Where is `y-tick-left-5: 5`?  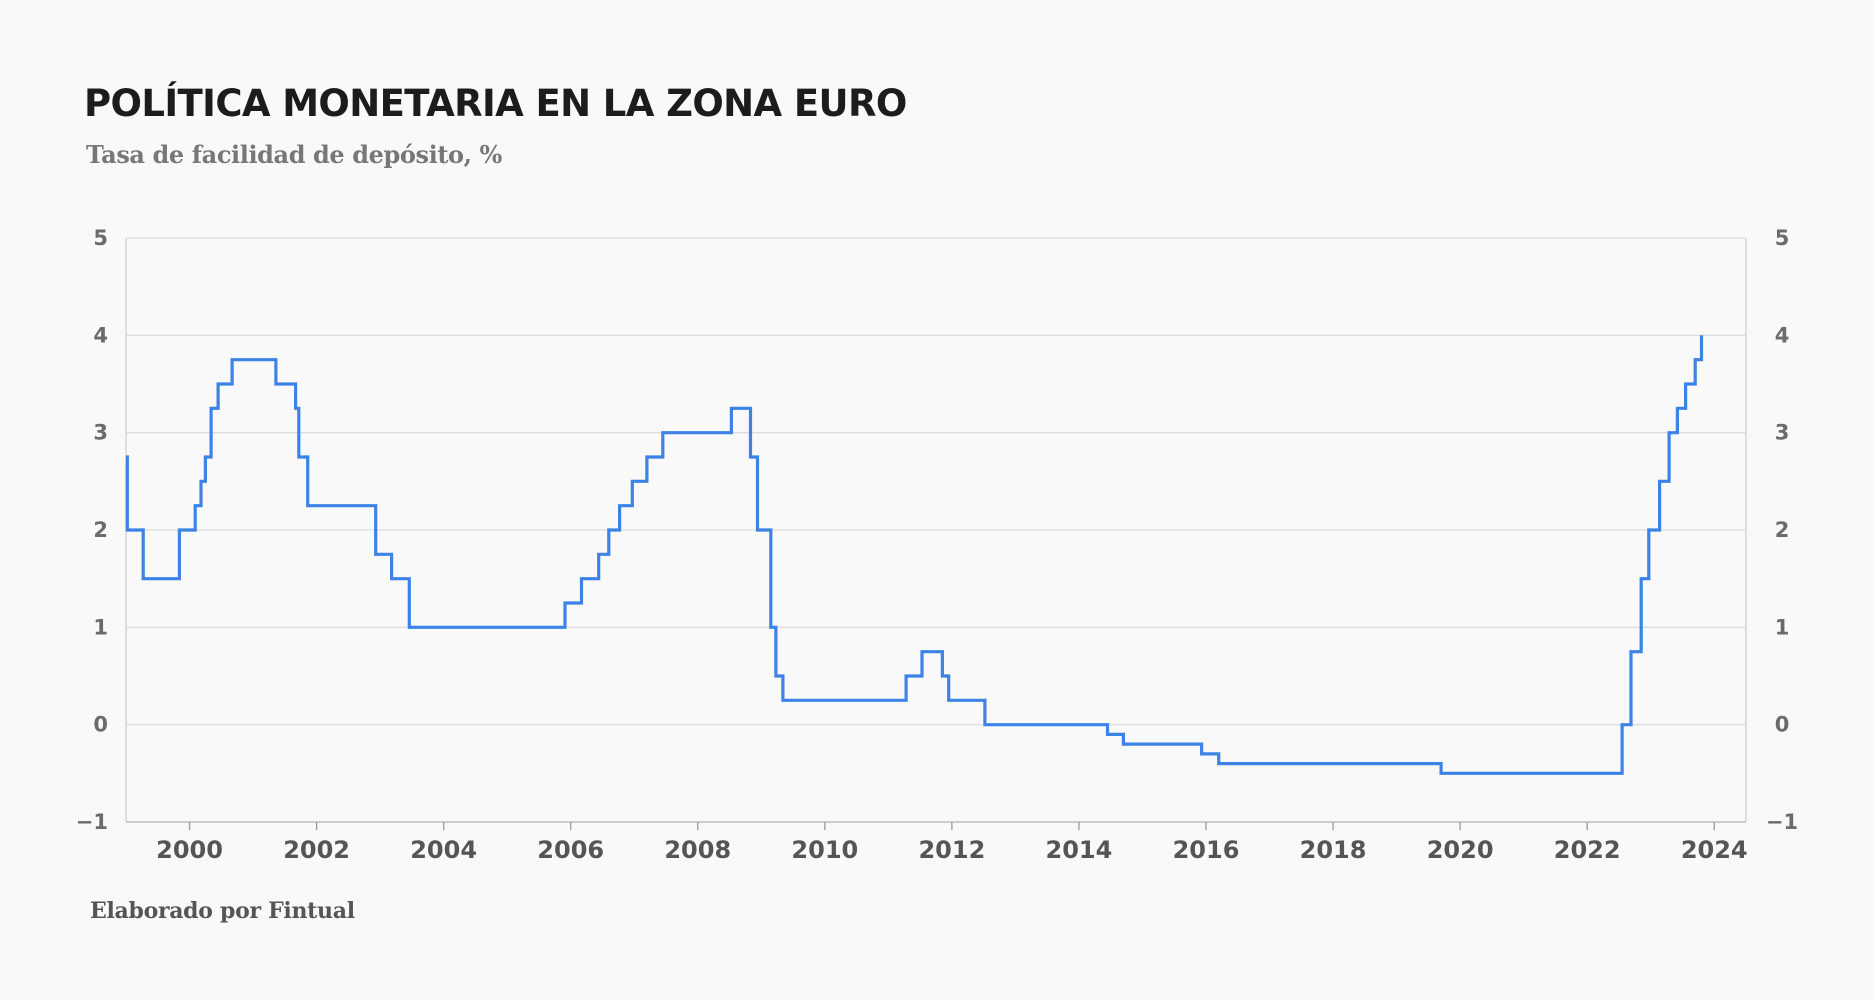 y-tick-left-5: 5 is located at coordinates (100, 238).